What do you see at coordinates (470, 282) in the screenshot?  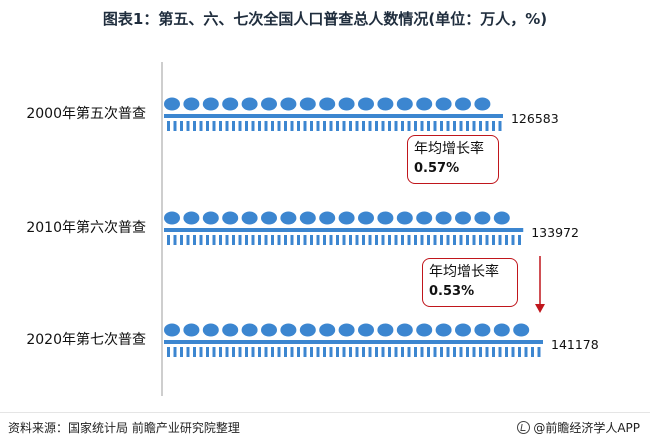 I see `growth-rate-callout-2: 年均增长率 0.53%` at bounding box center [470, 282].